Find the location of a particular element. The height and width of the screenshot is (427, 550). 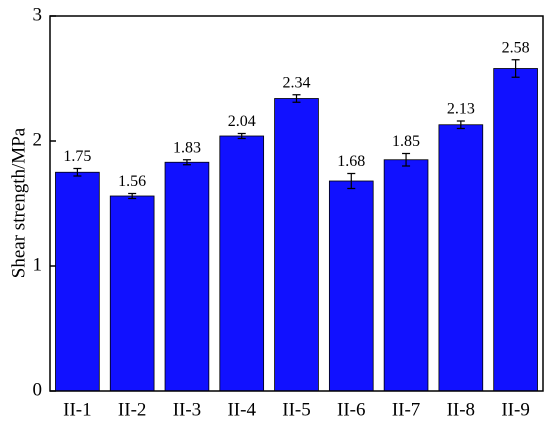

value-label: 2.58 is located at coordinates (516, 47).